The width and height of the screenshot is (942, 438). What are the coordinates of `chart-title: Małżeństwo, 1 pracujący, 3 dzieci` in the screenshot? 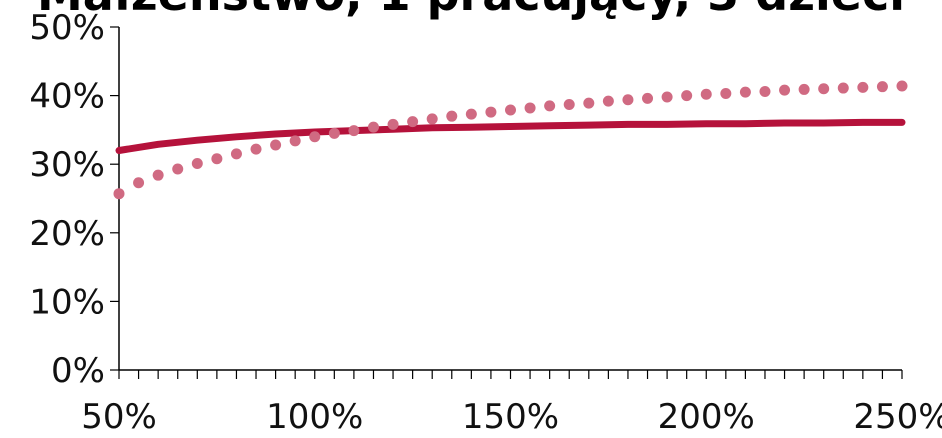 It's located at (471, 11).